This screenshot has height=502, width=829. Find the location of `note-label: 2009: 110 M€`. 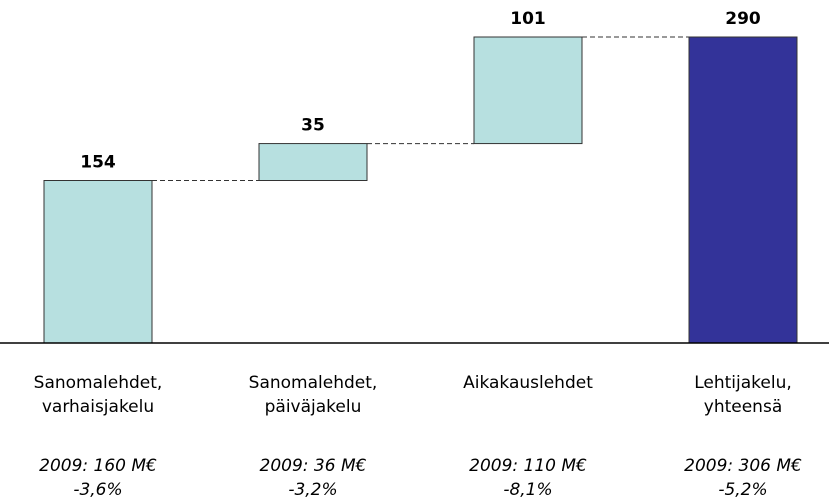

note-label: 2009: 110 M€ is located at coordinates (528, 466).